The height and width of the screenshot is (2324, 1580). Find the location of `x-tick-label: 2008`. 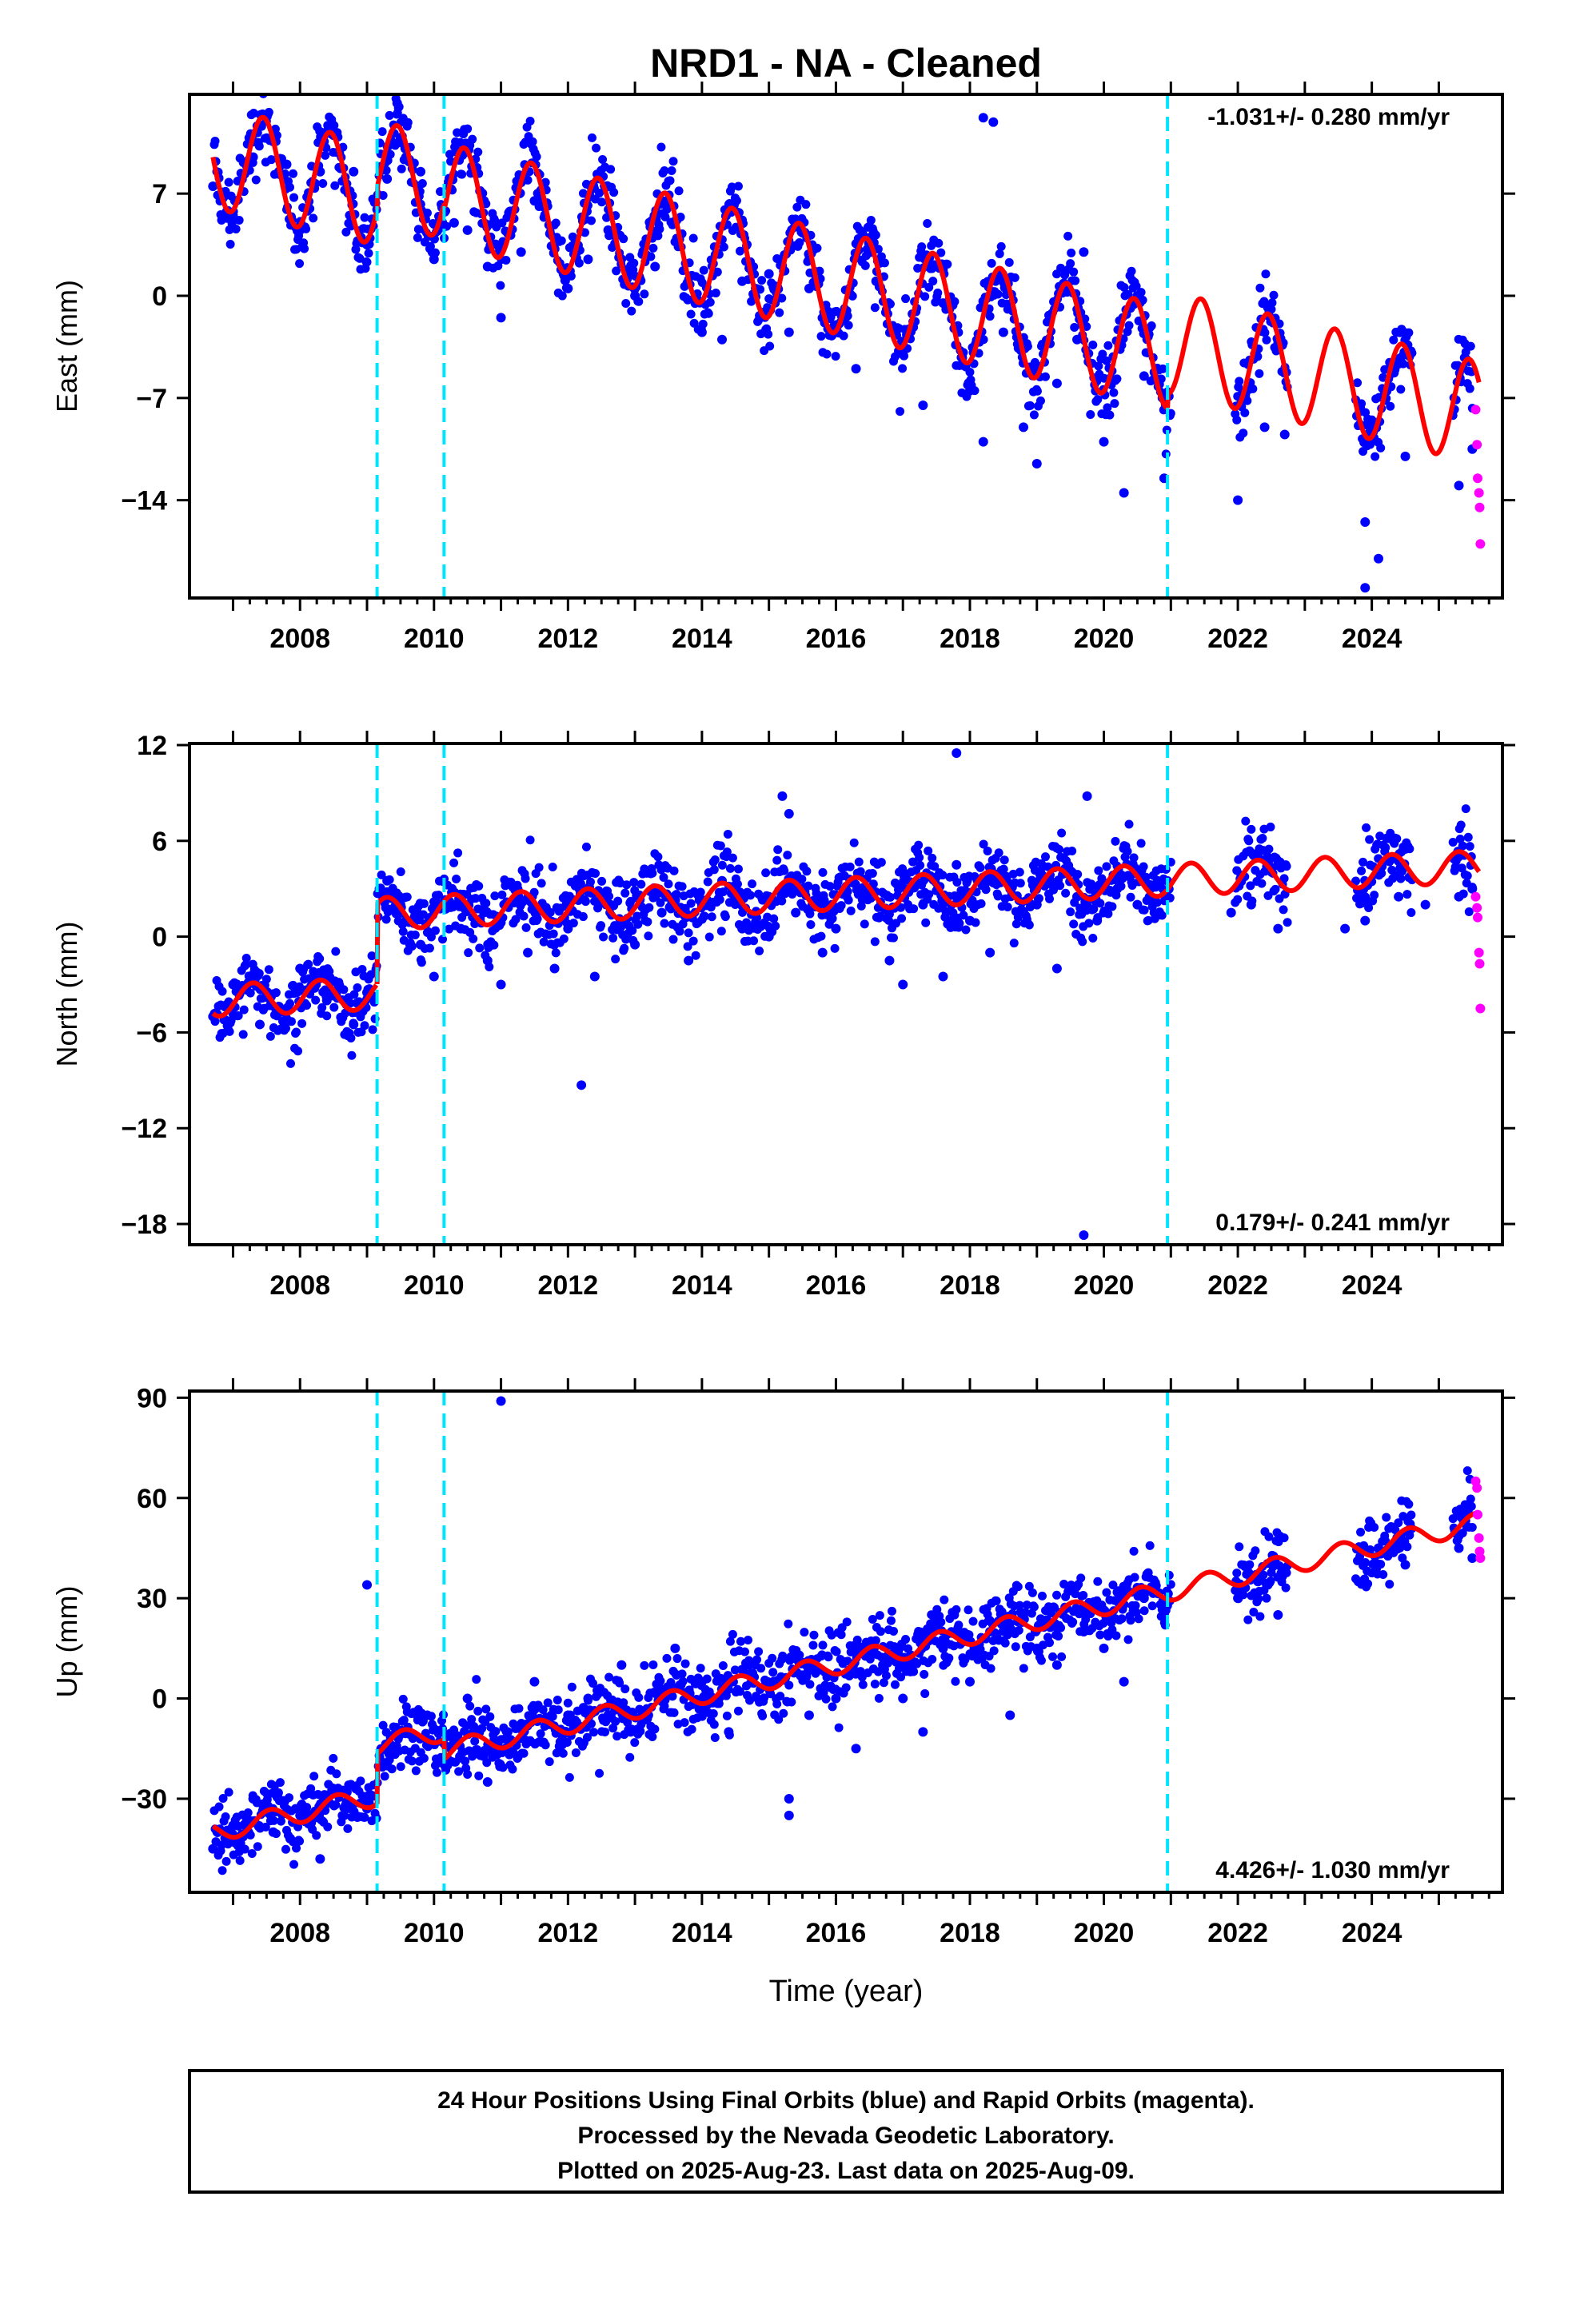

x-tick-label: 2008 is located at coordinates (300, 1933).